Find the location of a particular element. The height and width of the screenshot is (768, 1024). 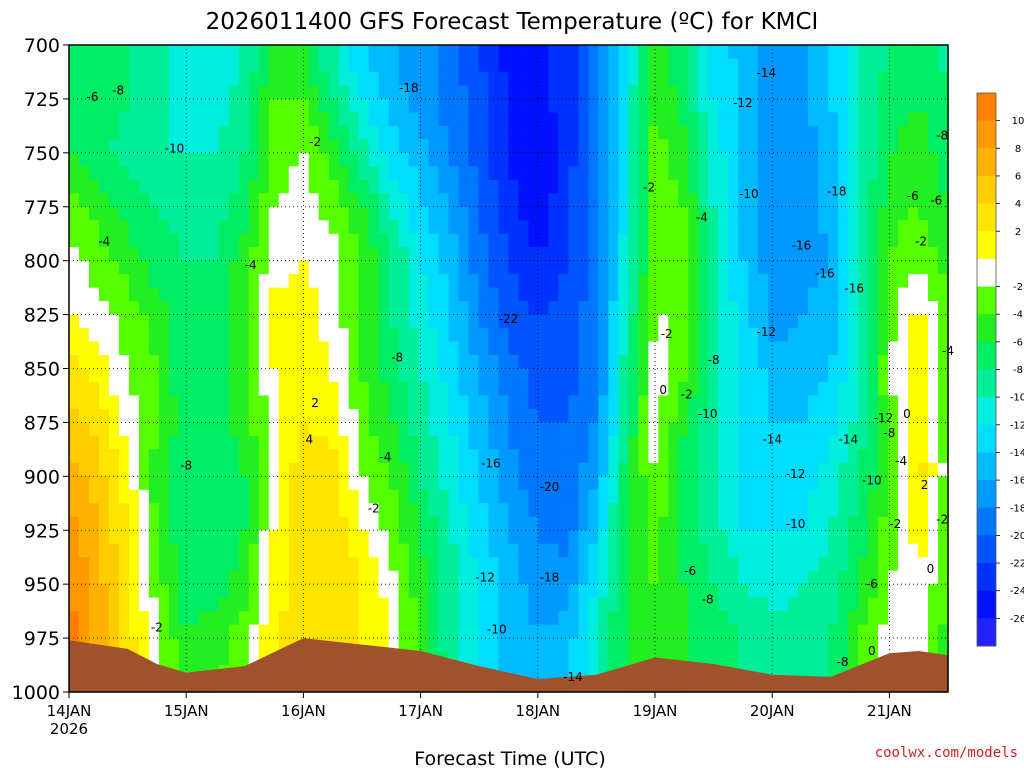

x-tick-label: 20JAN is located at coordinates (772, 711).